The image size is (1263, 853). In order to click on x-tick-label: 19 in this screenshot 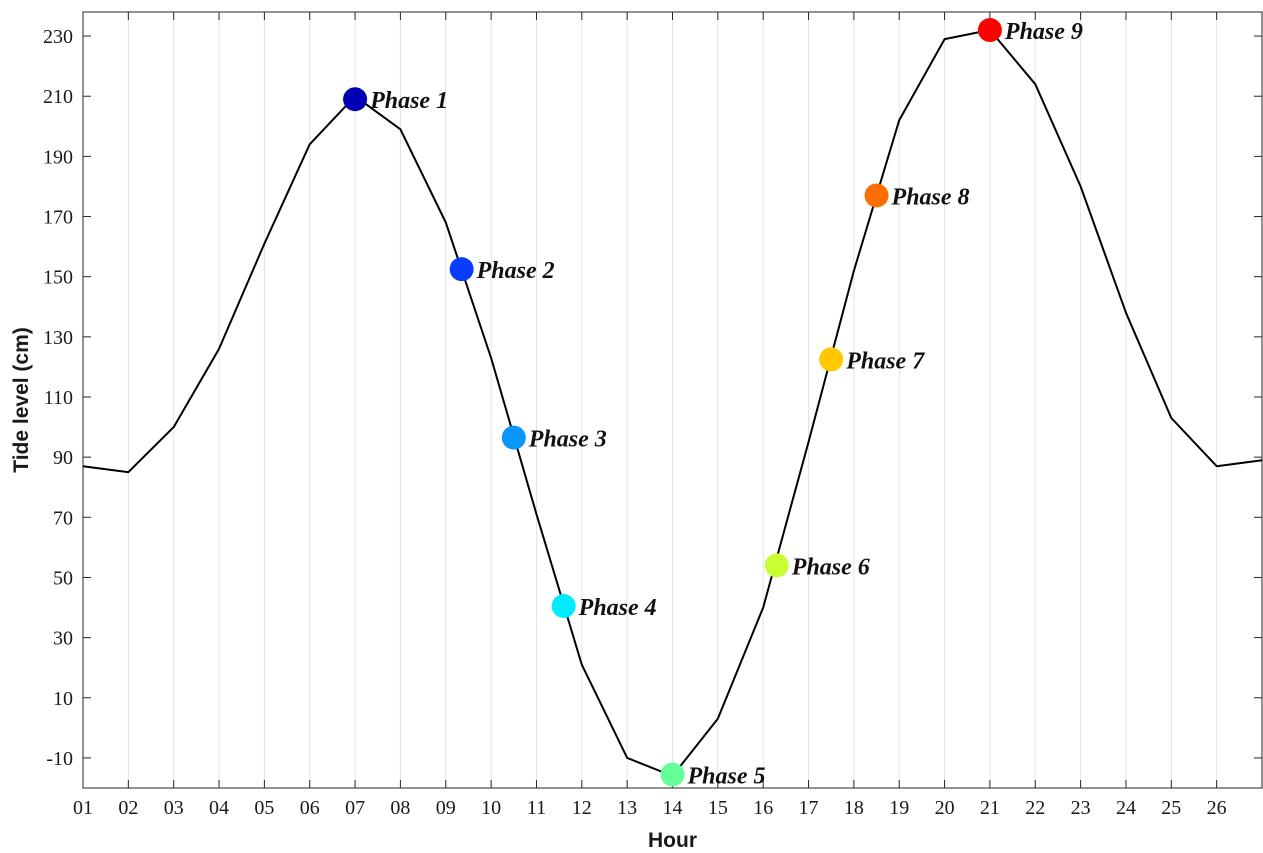, I will do `click(899, 808)`.